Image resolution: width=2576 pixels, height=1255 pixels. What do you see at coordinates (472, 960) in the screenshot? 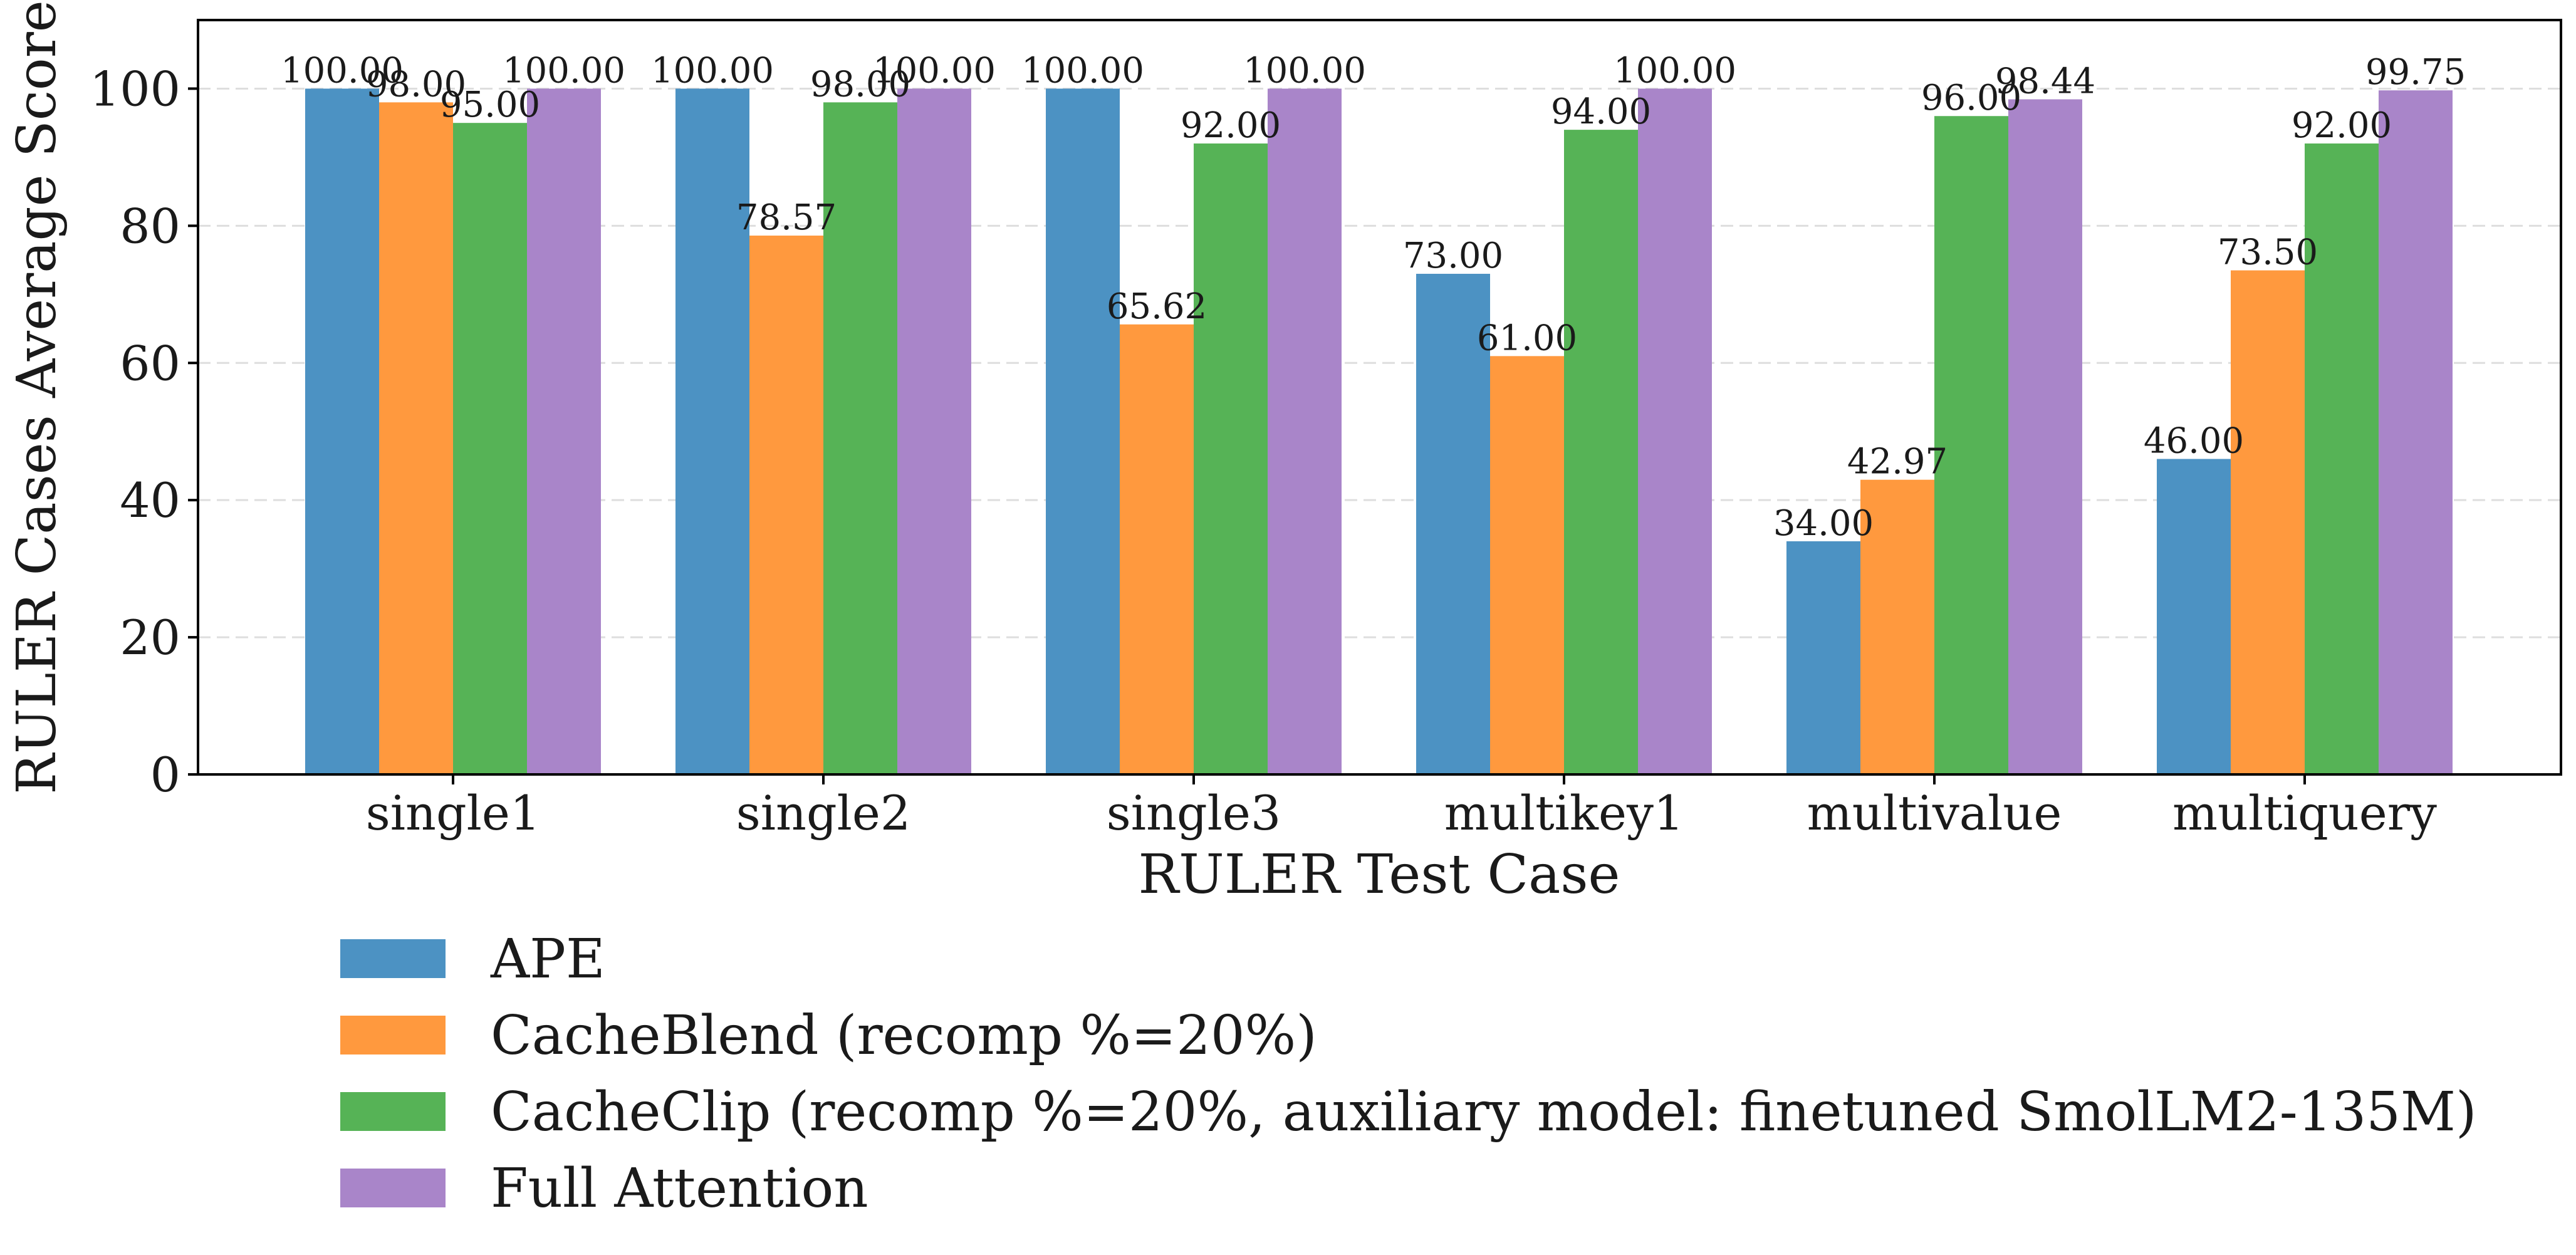
I see `legend-item: APE` at bounding box center [472, 960].